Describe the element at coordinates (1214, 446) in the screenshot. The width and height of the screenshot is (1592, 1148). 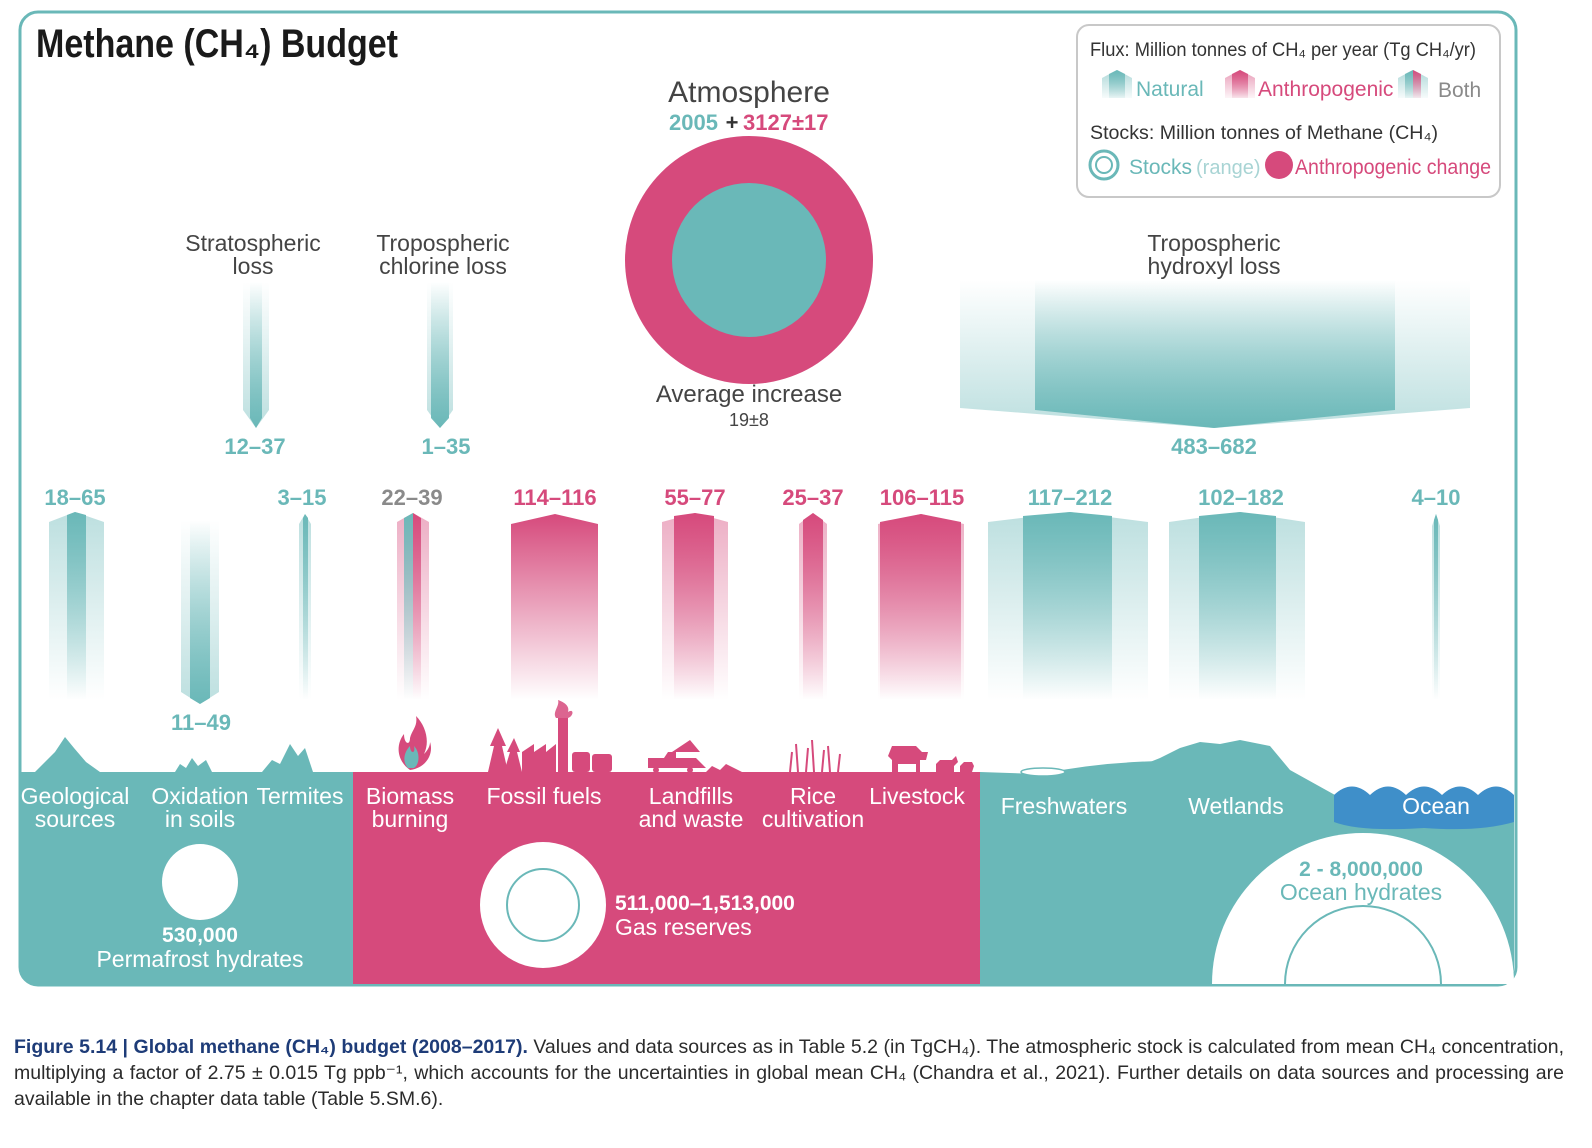
I see `sink-hydroxyl-value: 483–682` at that location.